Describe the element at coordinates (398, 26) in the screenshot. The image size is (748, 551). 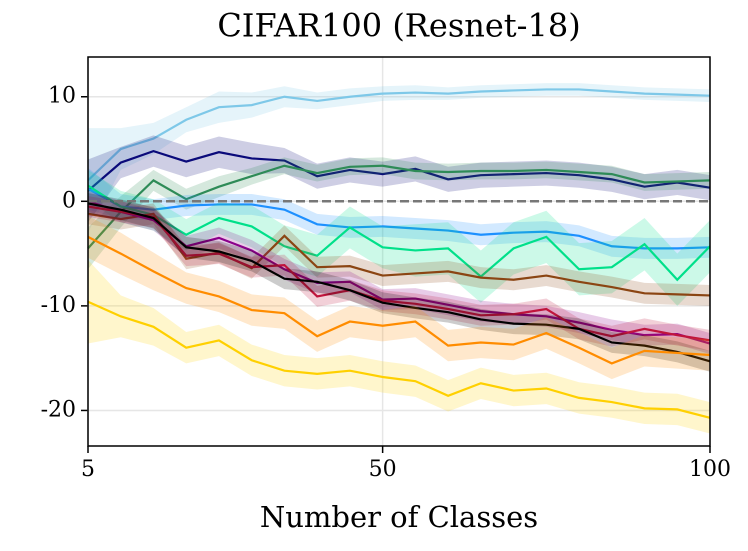
I see `chart-title: CIFAR100 (Resnet-18)` at that location.